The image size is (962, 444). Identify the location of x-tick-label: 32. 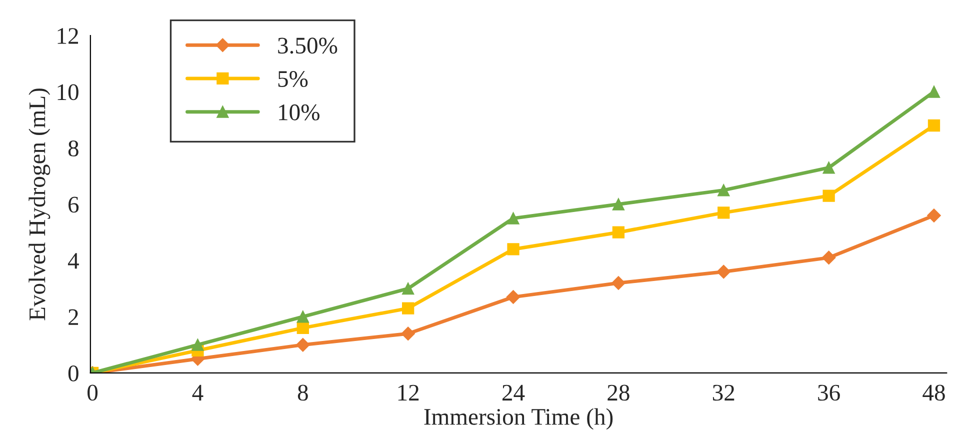
(723, 392).